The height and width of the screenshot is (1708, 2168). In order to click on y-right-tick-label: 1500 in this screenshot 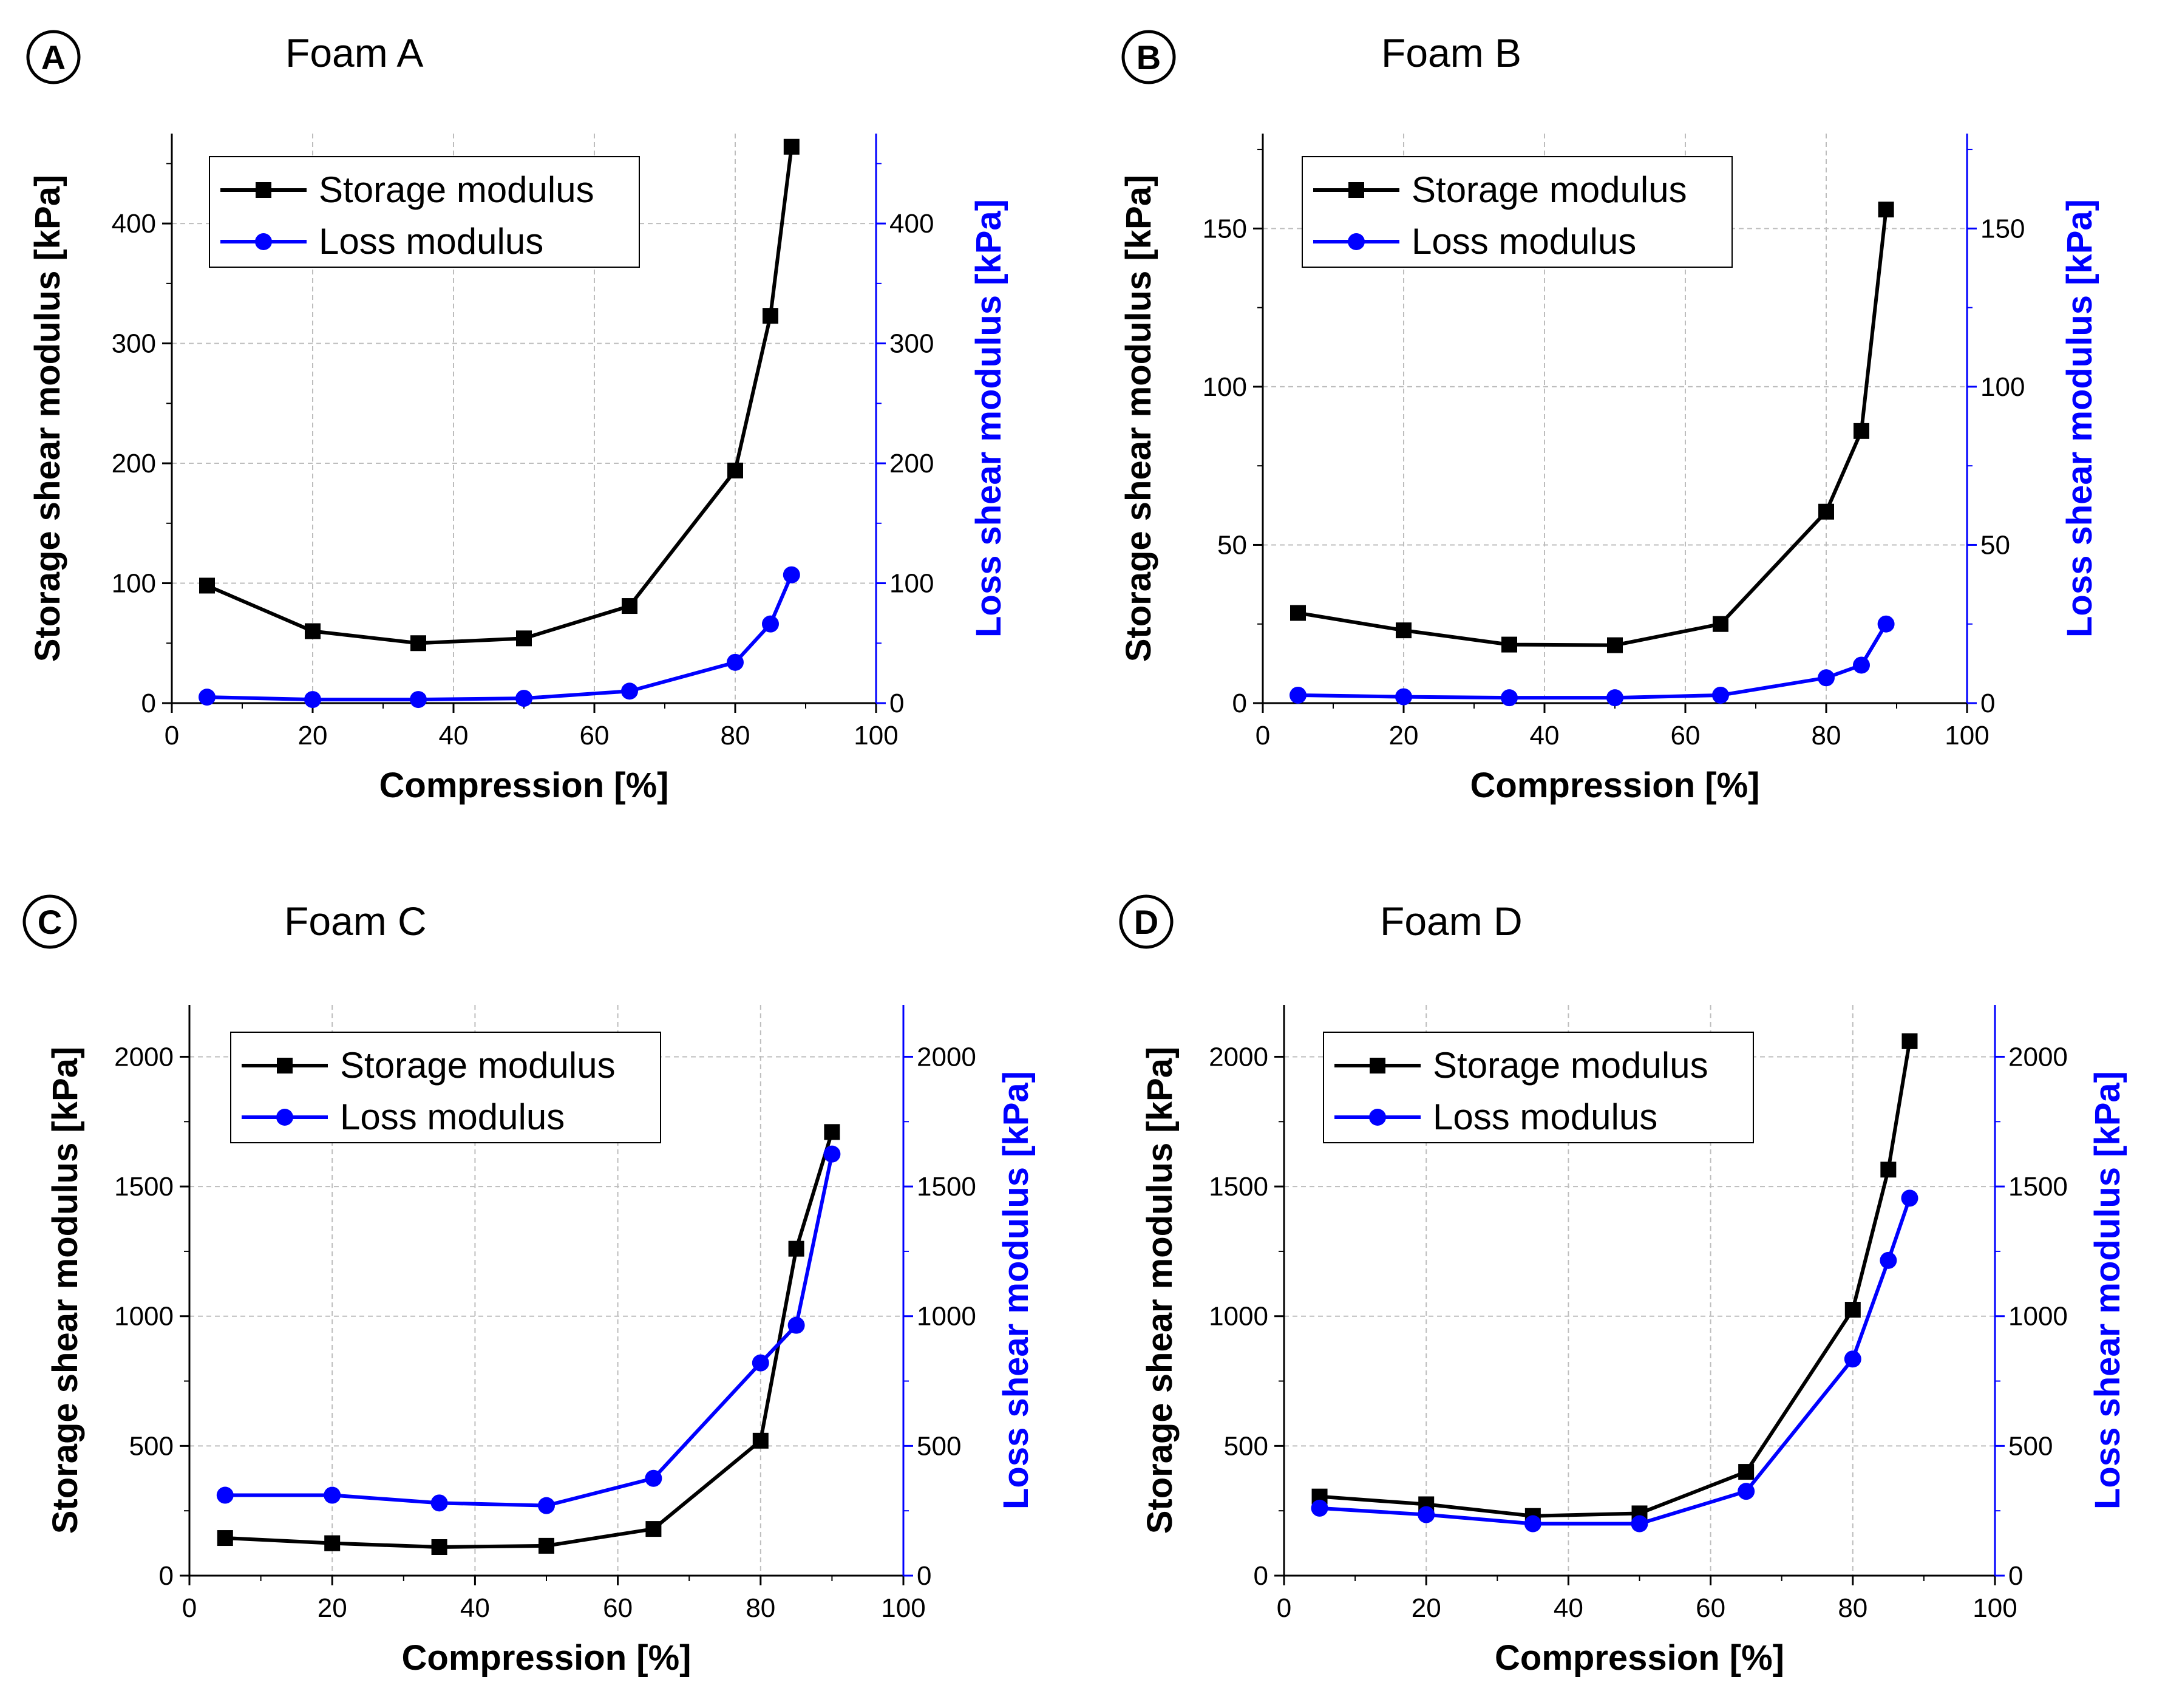, I will do `click(946, 1187)`.